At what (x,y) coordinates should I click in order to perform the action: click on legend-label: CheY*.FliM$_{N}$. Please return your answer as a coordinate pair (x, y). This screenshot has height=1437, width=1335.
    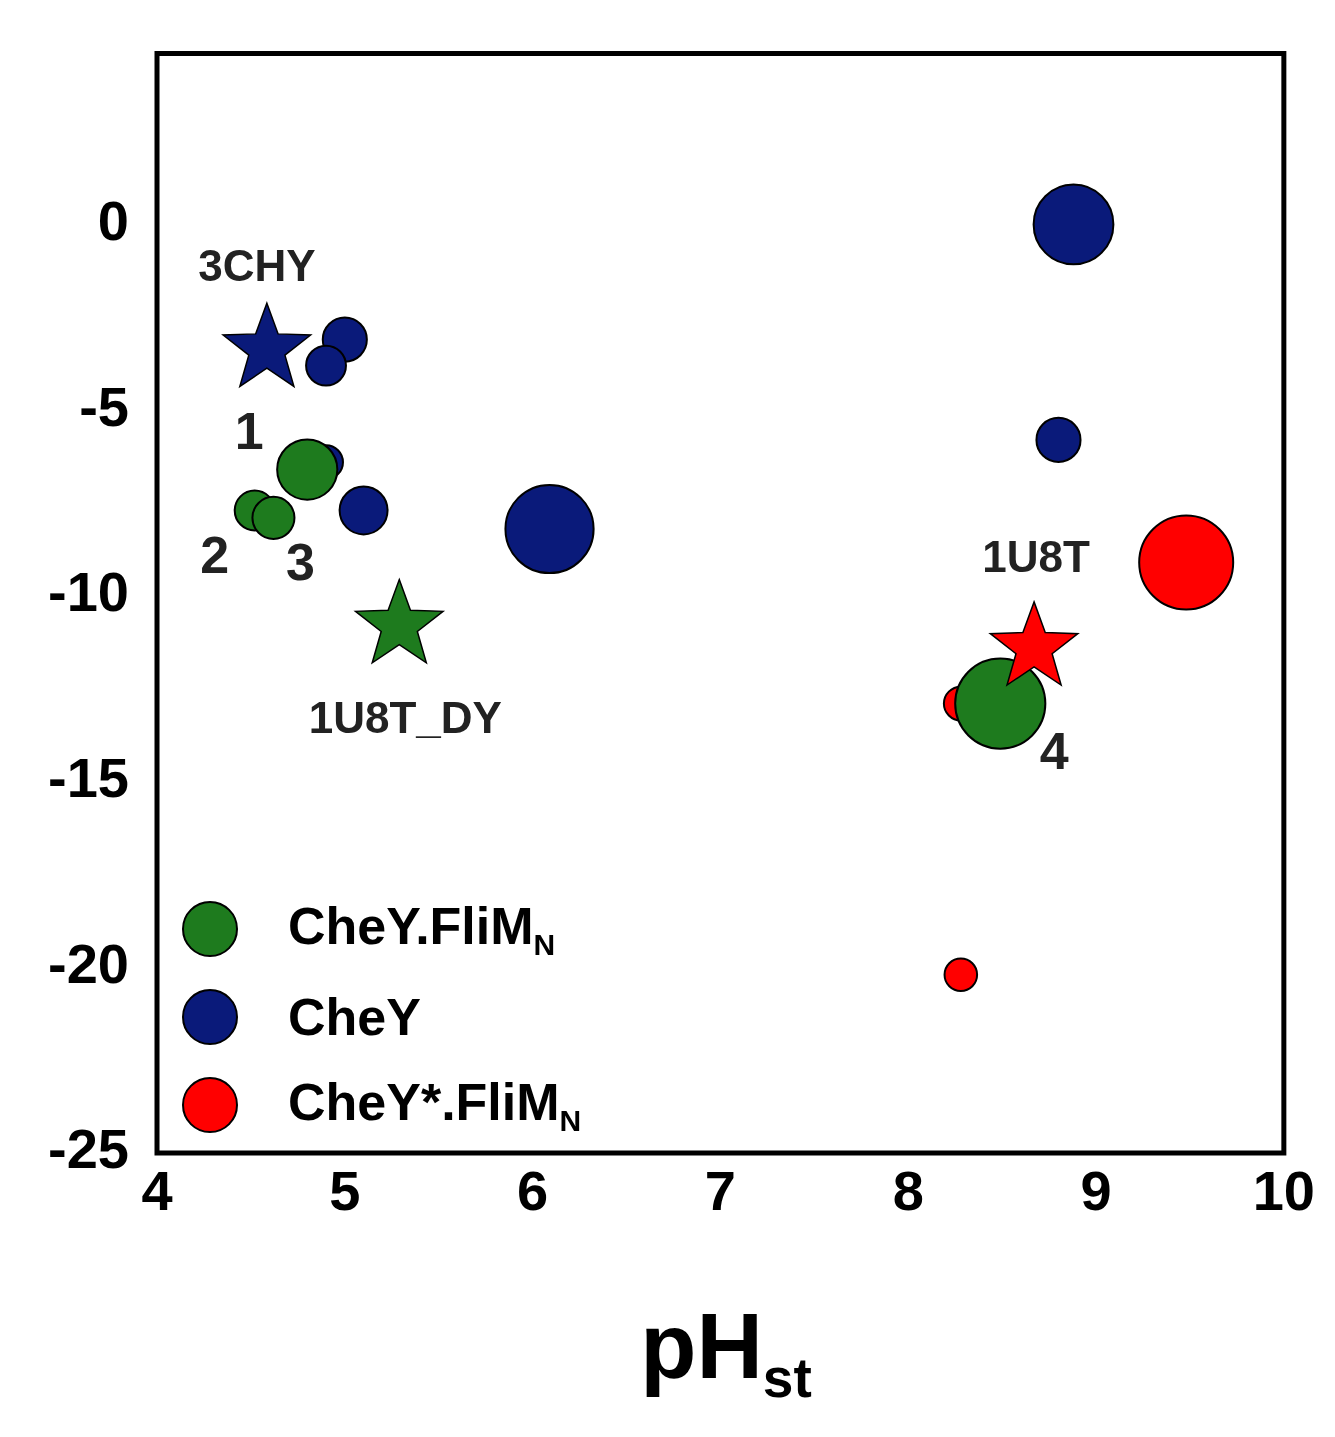
    Looking at the image, I should click on (435, 1105).